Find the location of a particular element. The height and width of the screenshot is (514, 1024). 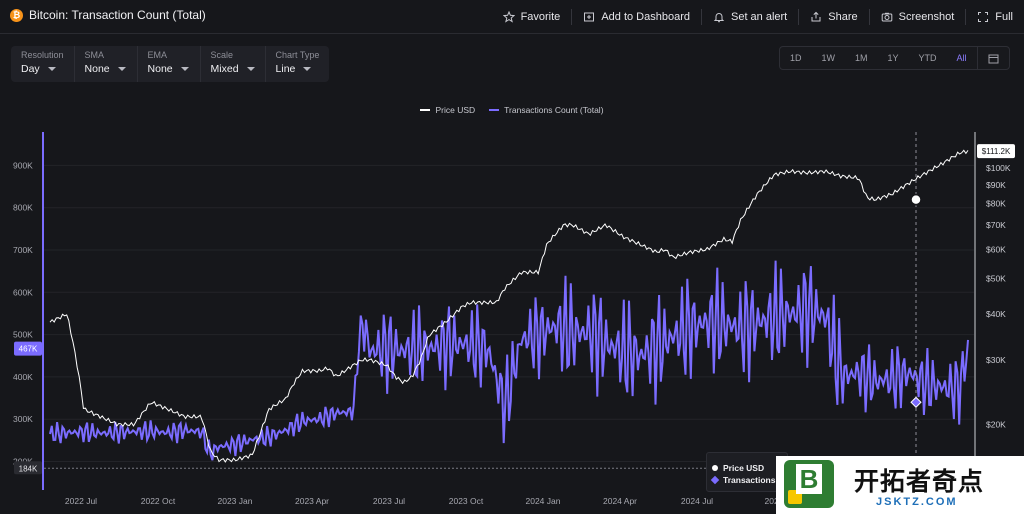

add-to-dashboard-label: Add to Dashboard is located at coordinates (645, 17).